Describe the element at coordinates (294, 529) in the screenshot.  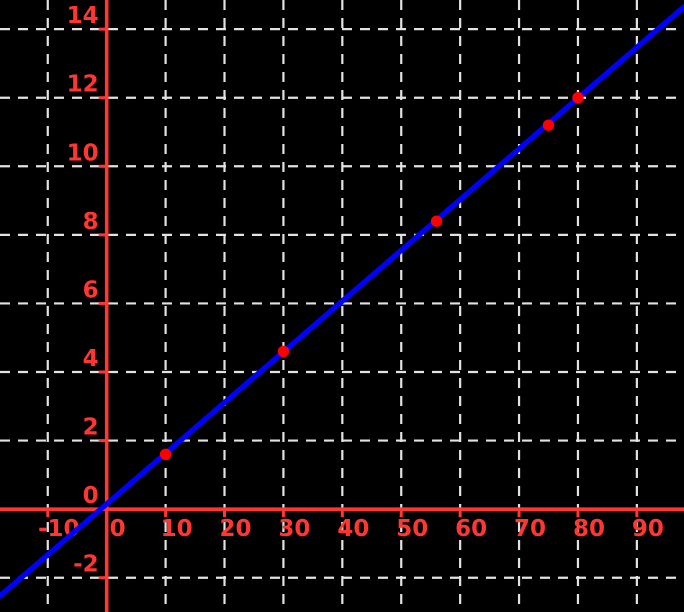
I see `x-tick-label: 30` at that location.